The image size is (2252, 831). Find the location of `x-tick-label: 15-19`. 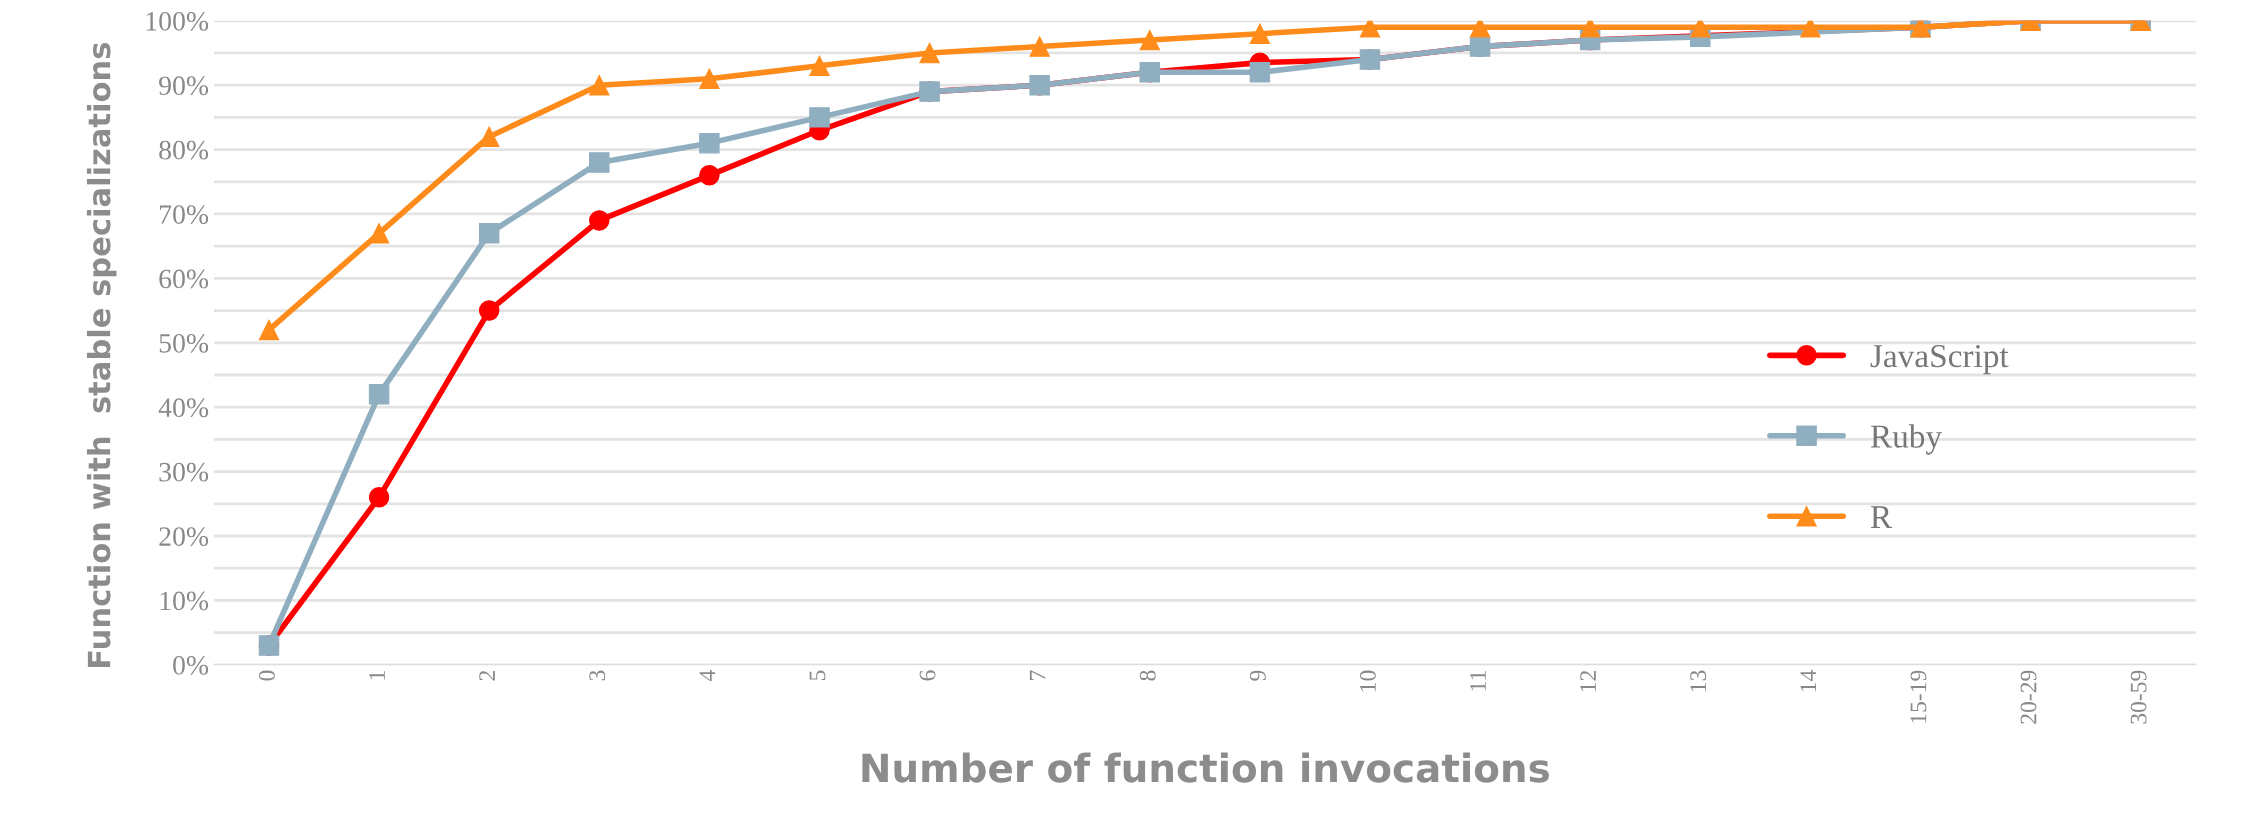

x-tick-label: 15-19 is located at coordinates (1918, 696).